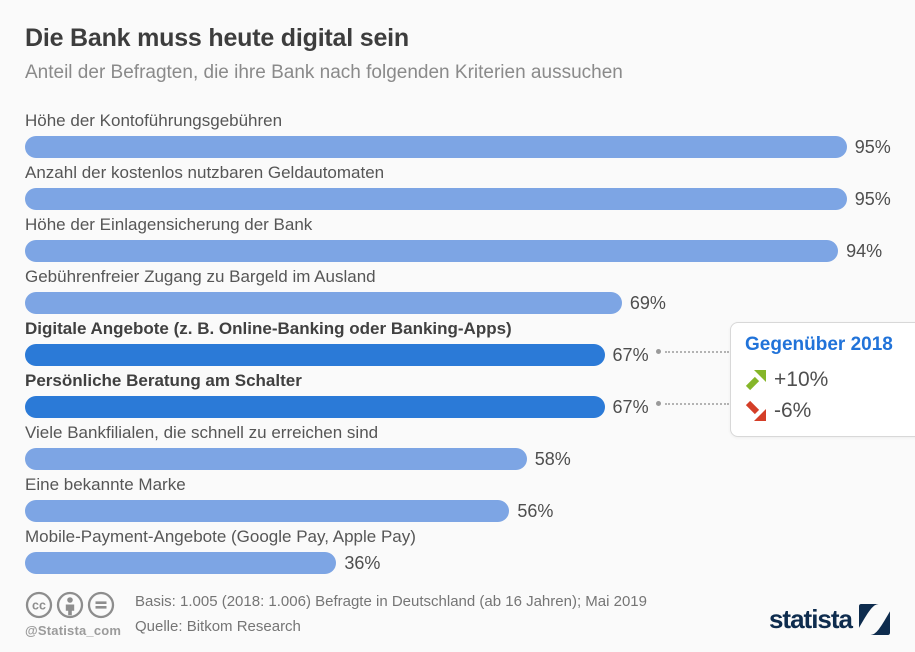 The height and width of the screenshot is (652, 915). I want to click on callout-item-decrease: -6%, so click(830, 410).